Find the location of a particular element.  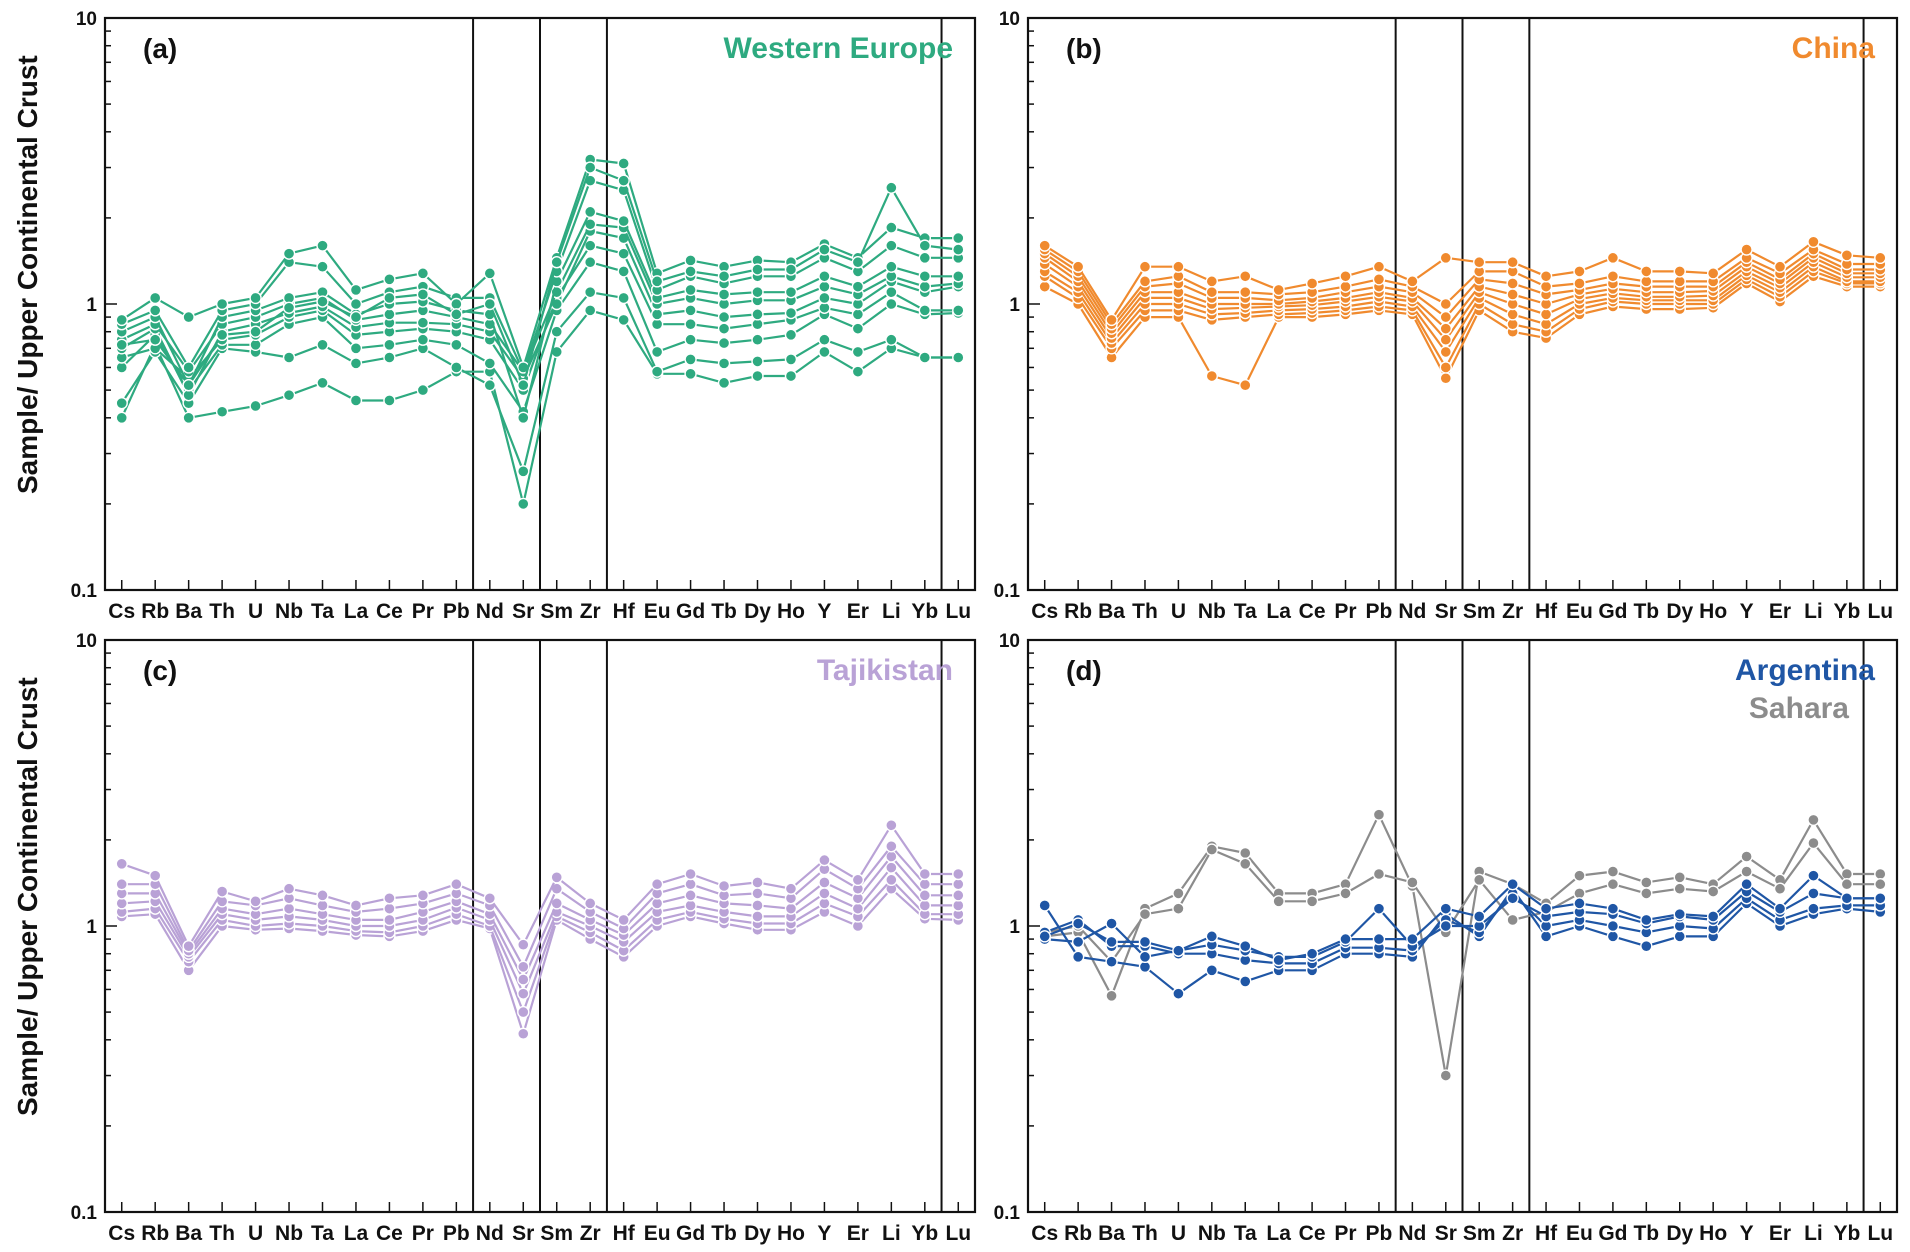

y-tick-label: 1 is located at coordinates (1014, 305).